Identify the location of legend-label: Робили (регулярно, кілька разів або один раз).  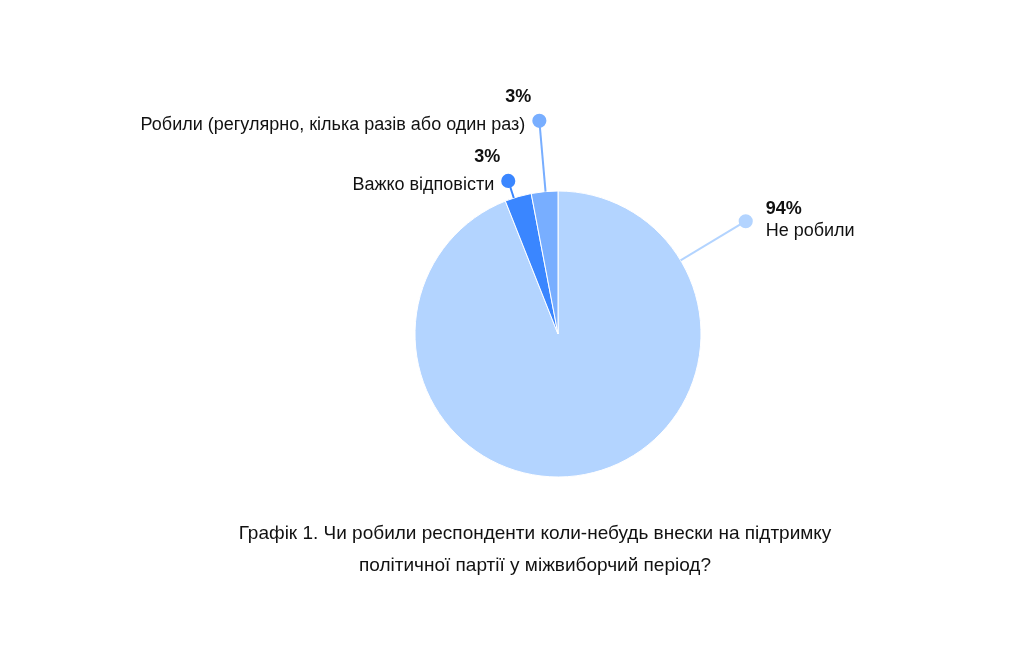
(333, 123).